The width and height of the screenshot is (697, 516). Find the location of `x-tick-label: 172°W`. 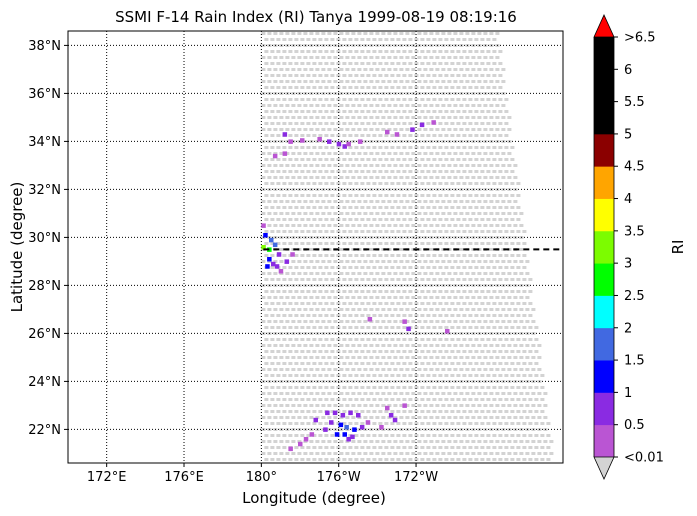

x-tick-label: 172°W is located at coordinates (416, 477).